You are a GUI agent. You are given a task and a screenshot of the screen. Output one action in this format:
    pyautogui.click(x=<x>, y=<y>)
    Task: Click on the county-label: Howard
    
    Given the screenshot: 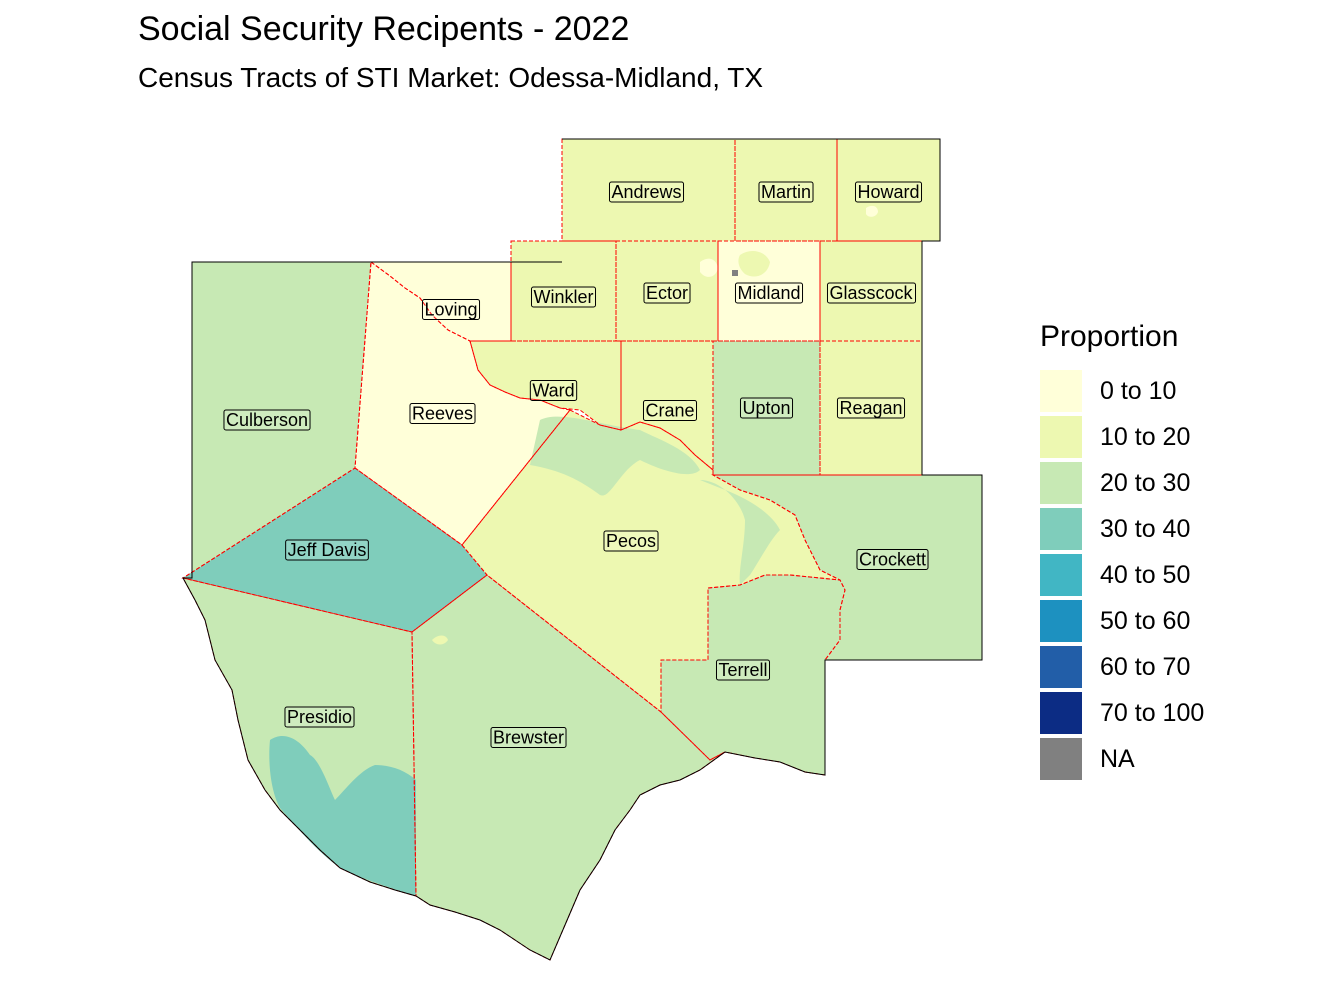 What is the action you would take?
    pyautogui.click(x=888, y=192)
    